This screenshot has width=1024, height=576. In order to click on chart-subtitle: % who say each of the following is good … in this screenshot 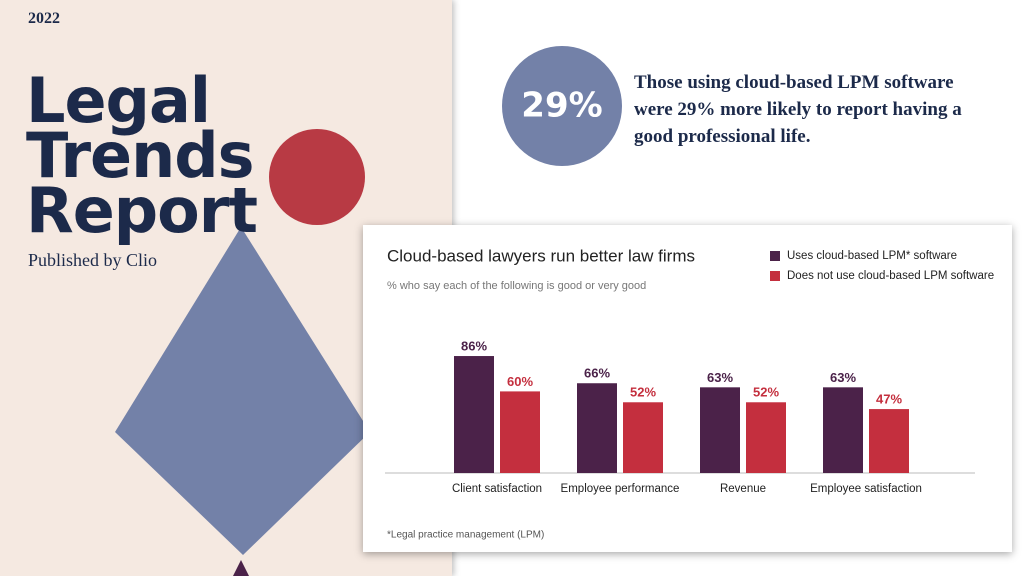, I will do `click(516, 286)`.